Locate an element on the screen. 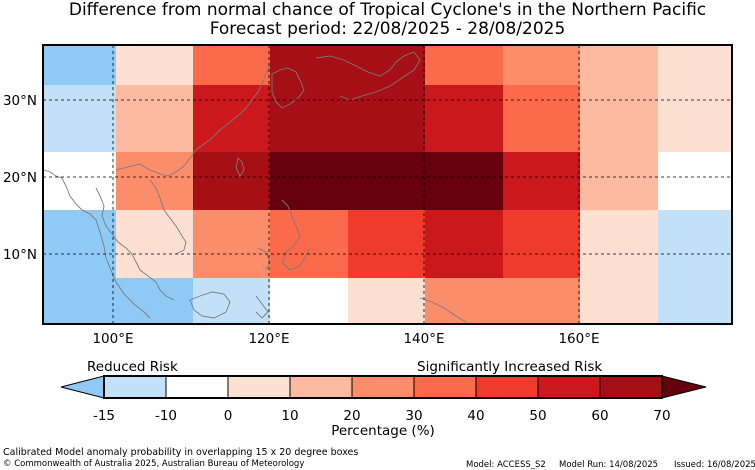 This screenshot has height=470, width=755. x-tick-140e: 140°E is located at coordinates (423, 339).